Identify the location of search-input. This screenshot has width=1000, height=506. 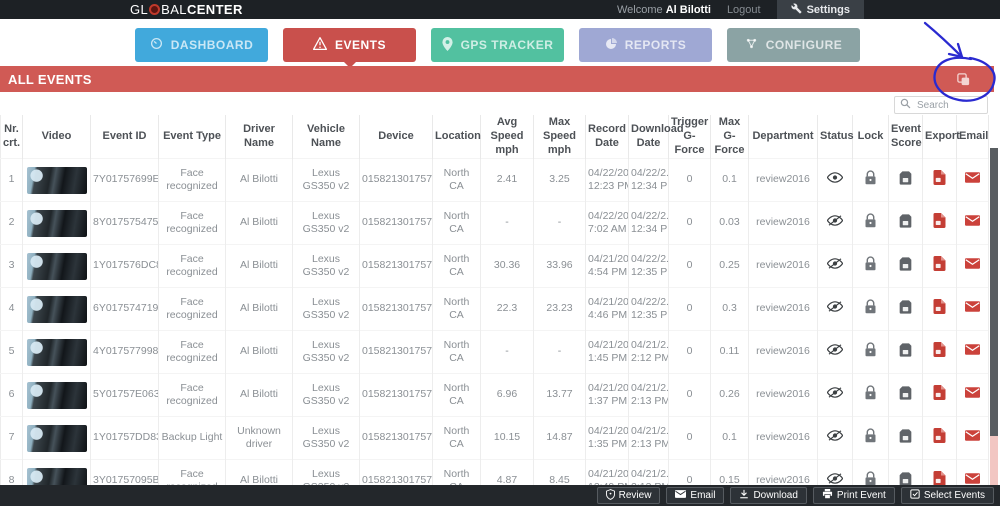
(948, 105).